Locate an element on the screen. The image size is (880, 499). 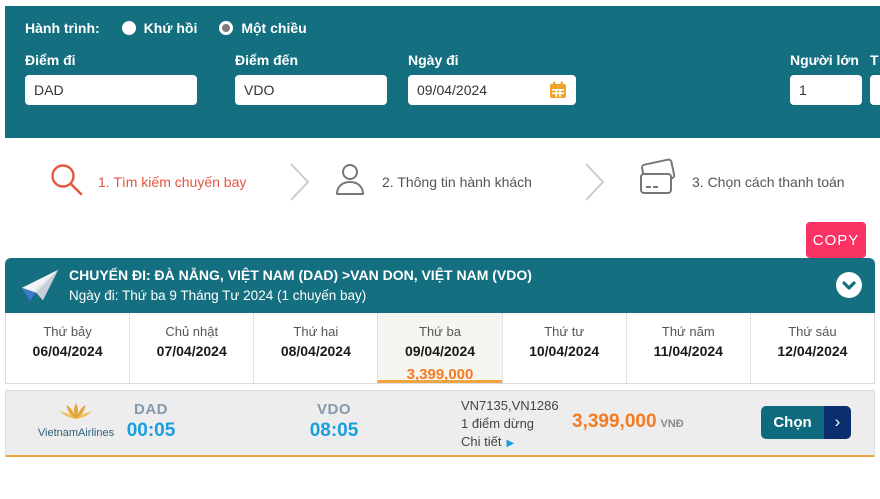
trip-type-label: Hành trình: is located at coordinates (62, 28).